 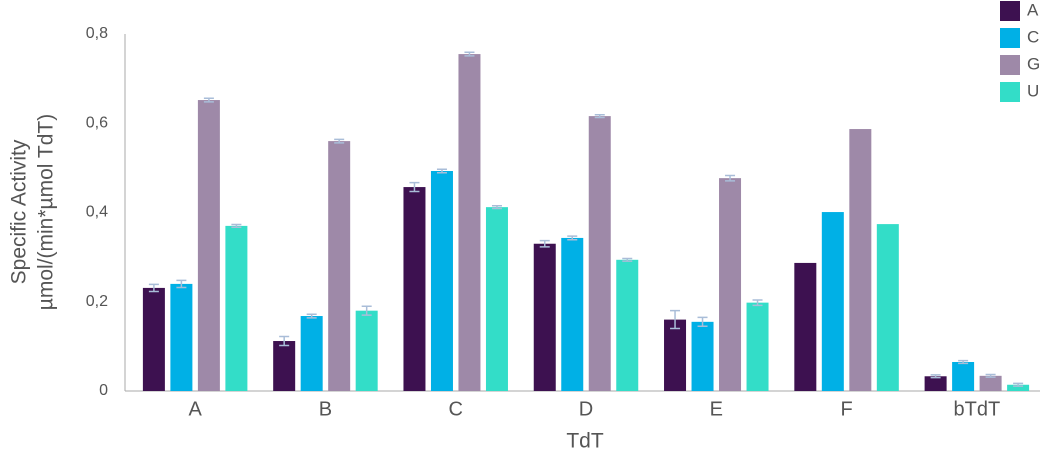 I want to click on x-tick-label: E, so click(x=716, y=409).